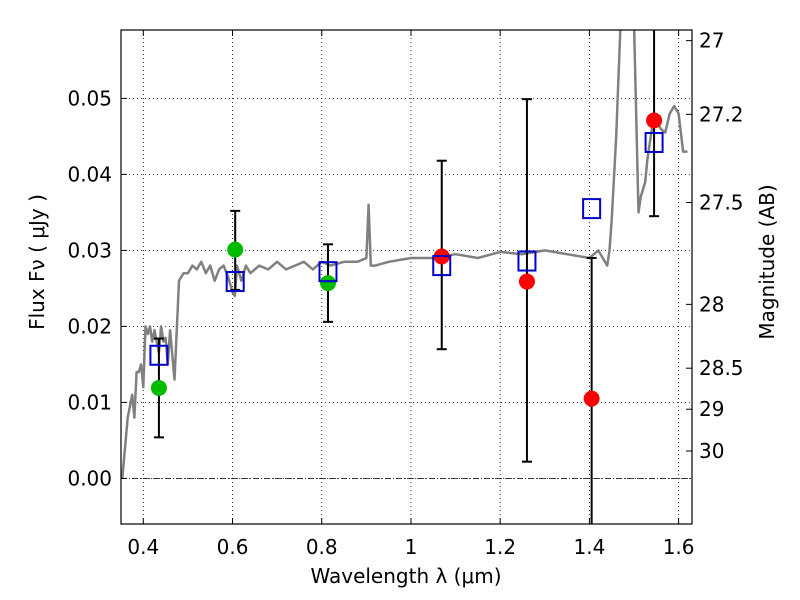 The image size is (800, 600). What do you see at coordinates (721, 114) in the screenshot?
I see `y2-tick-label: 27.2` at bounding box center [721, 114].